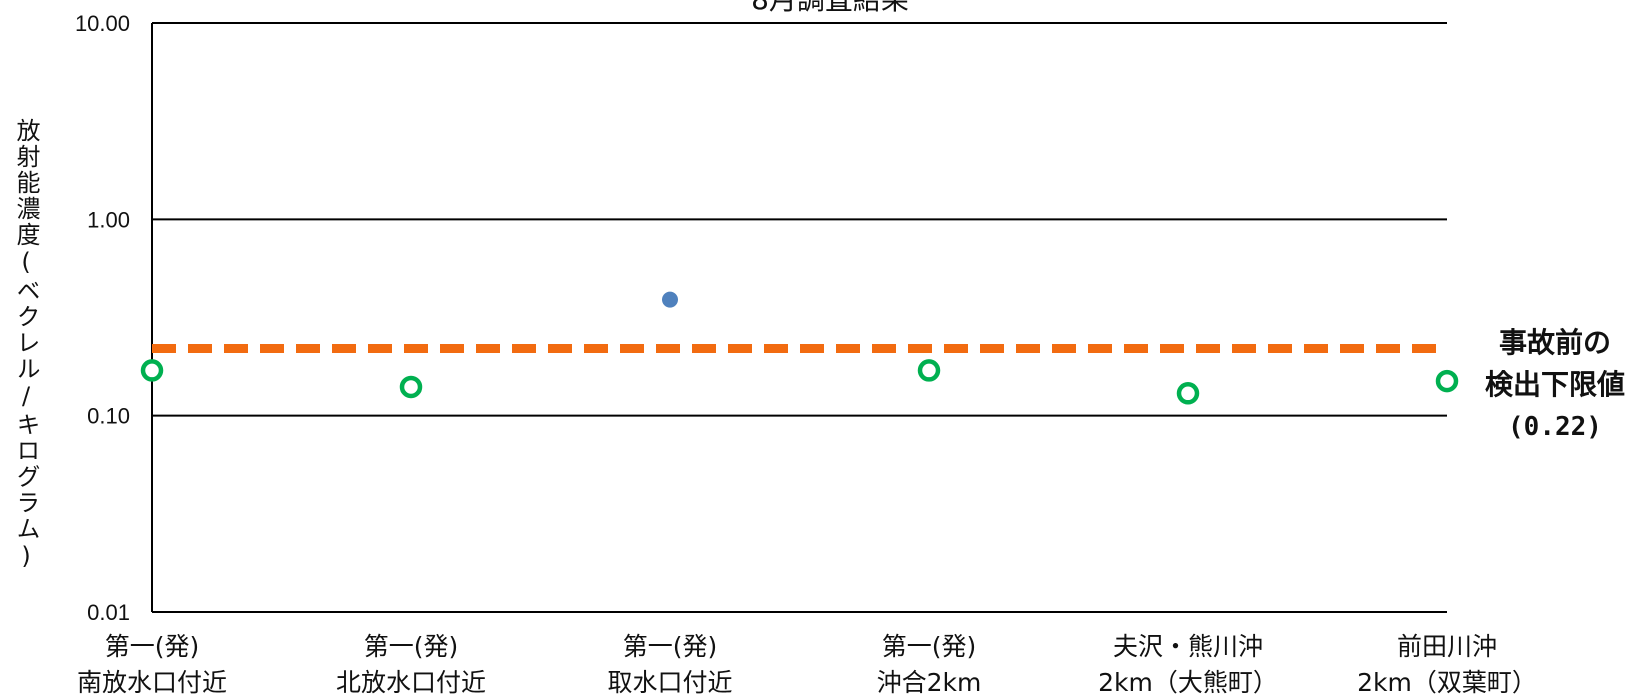 This screenshot has width=1643, height=697. What do you see at coordinates (1447, 682) in the screenshot?
I see `x-tick-label: 2km（双葉町）` at bounding box center [1447, 682].